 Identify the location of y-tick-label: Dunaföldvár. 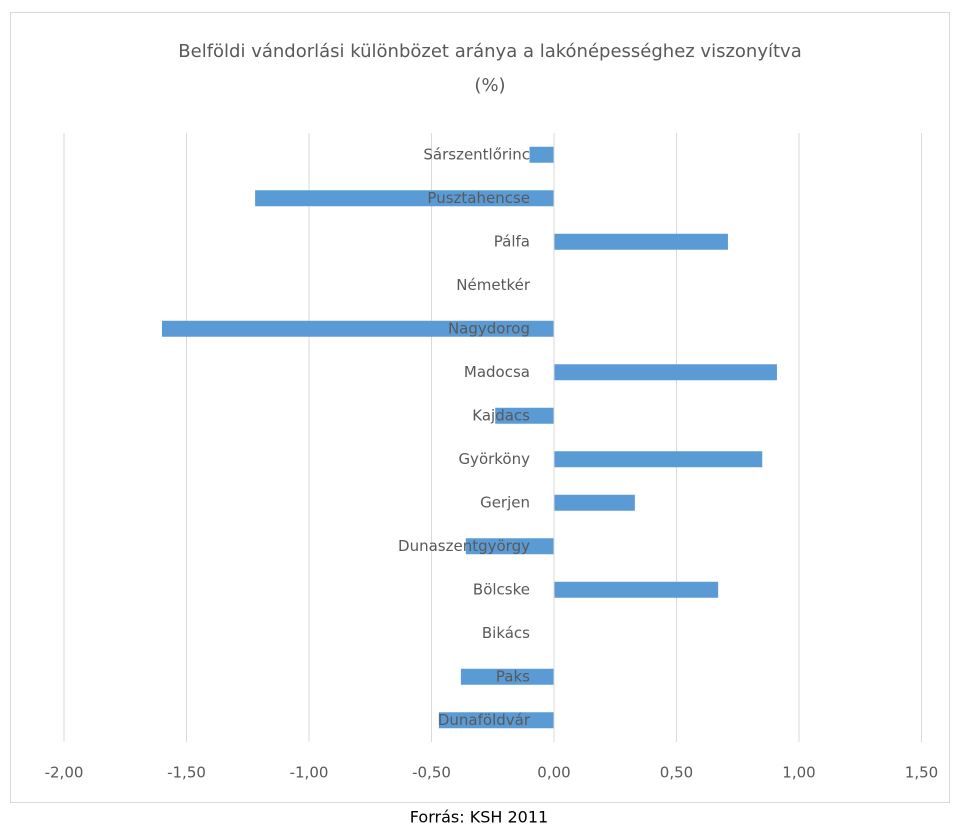
(484, 720).